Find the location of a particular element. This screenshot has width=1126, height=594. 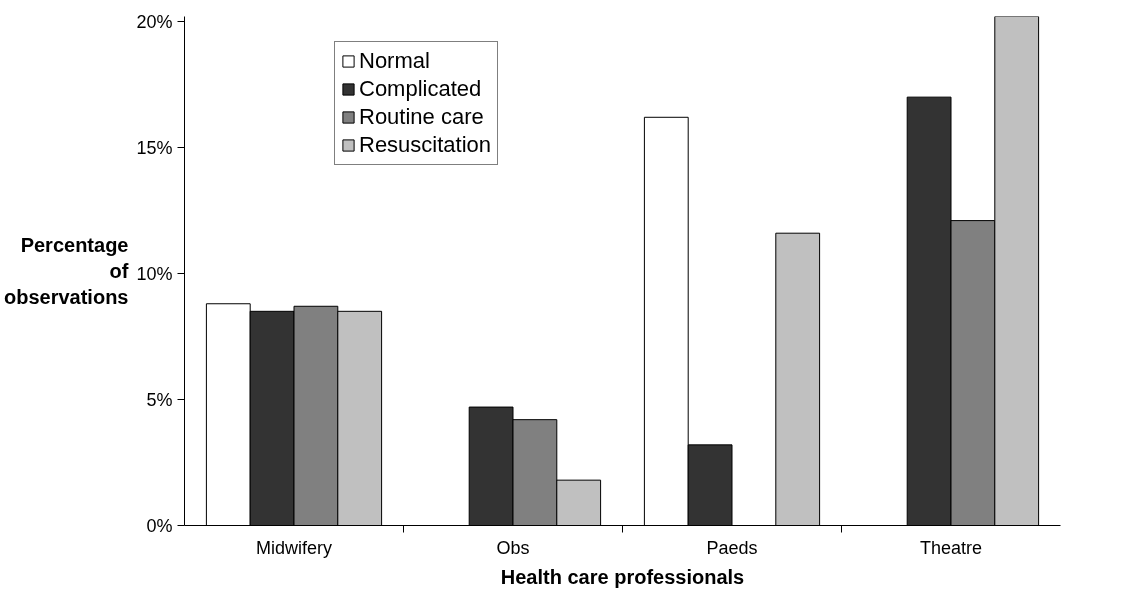

y-tick-label: 0% is located at coordinates (159, 525).